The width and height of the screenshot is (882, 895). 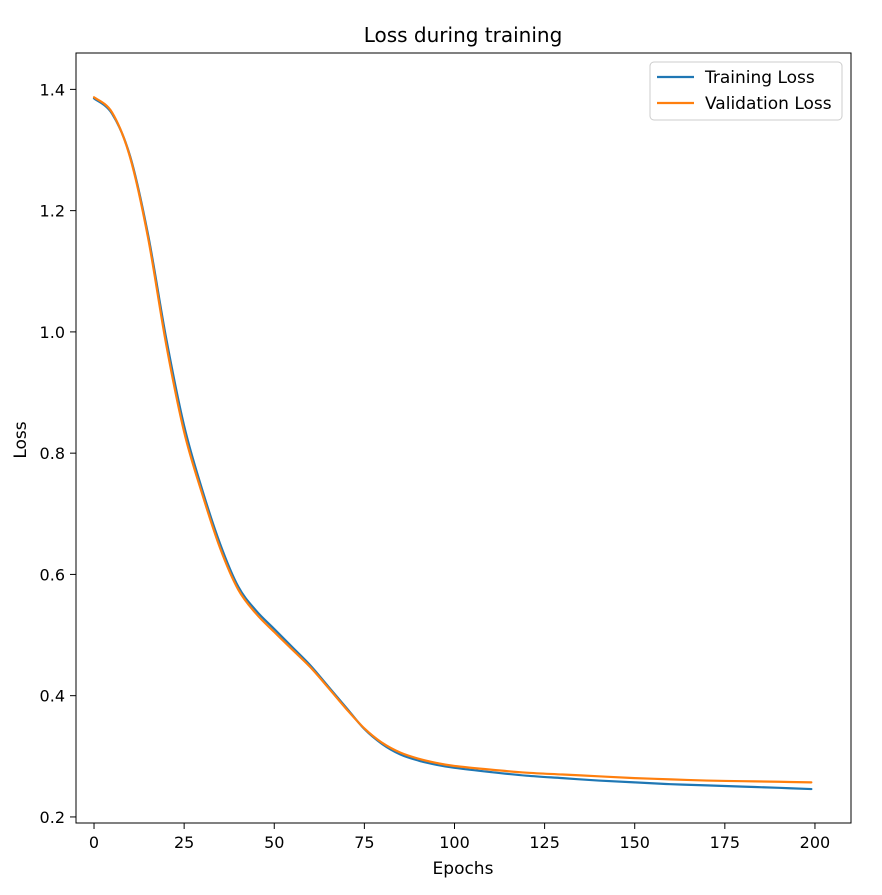 I want to click on legend-label-validation-loss: Validation Loss, so click(x=768, y=104).